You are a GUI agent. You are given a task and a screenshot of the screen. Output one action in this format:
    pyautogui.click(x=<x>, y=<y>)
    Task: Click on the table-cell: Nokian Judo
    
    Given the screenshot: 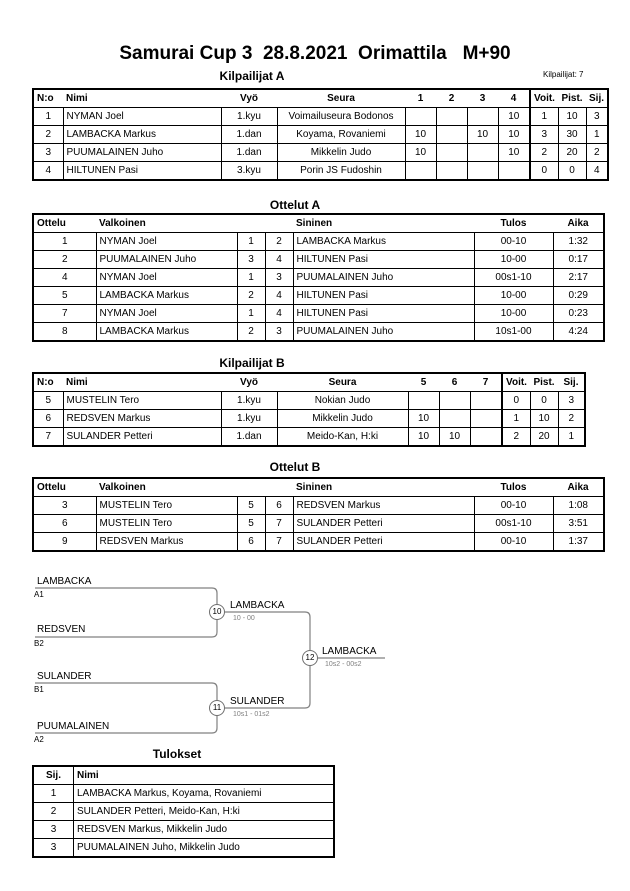 What is the action you would take?
    pyautogui.click(x=342, y=400)
    